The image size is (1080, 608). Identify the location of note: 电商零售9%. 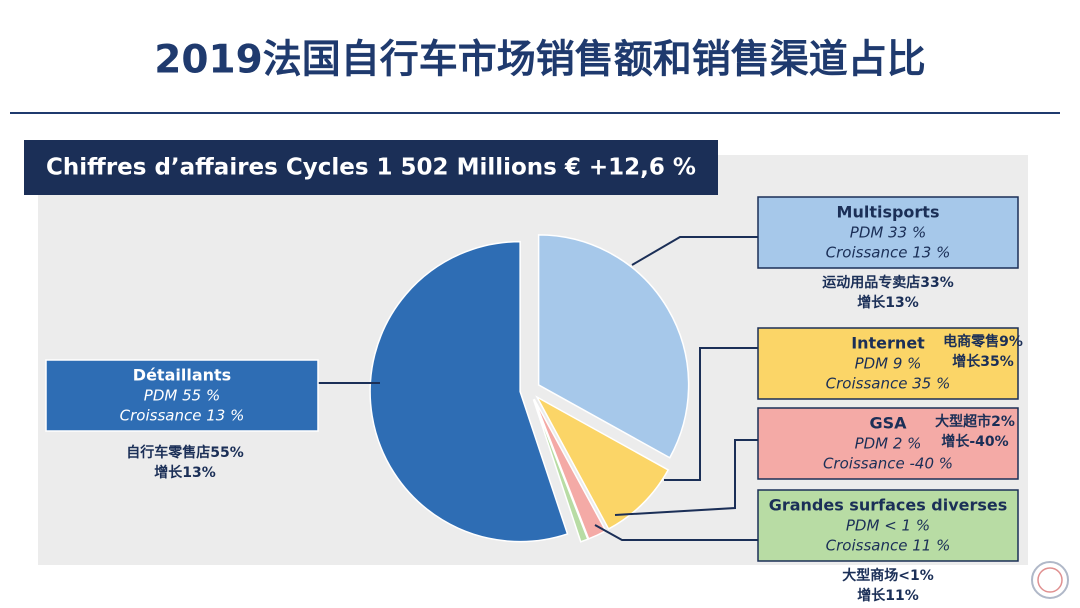
(983, 341).